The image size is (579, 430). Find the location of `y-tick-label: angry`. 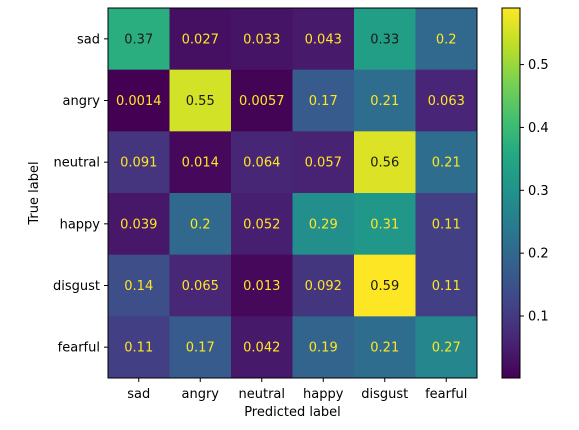

y-tick-label: angry is located at coordinates (82, 101).